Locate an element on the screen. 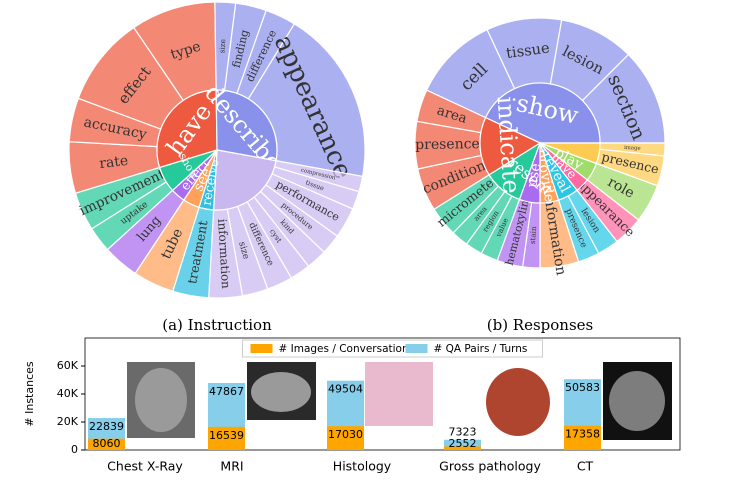 Image resolution: width=732 pixels, height=481 pixels. value-label: 8060 is located at coordinates (107, 443).